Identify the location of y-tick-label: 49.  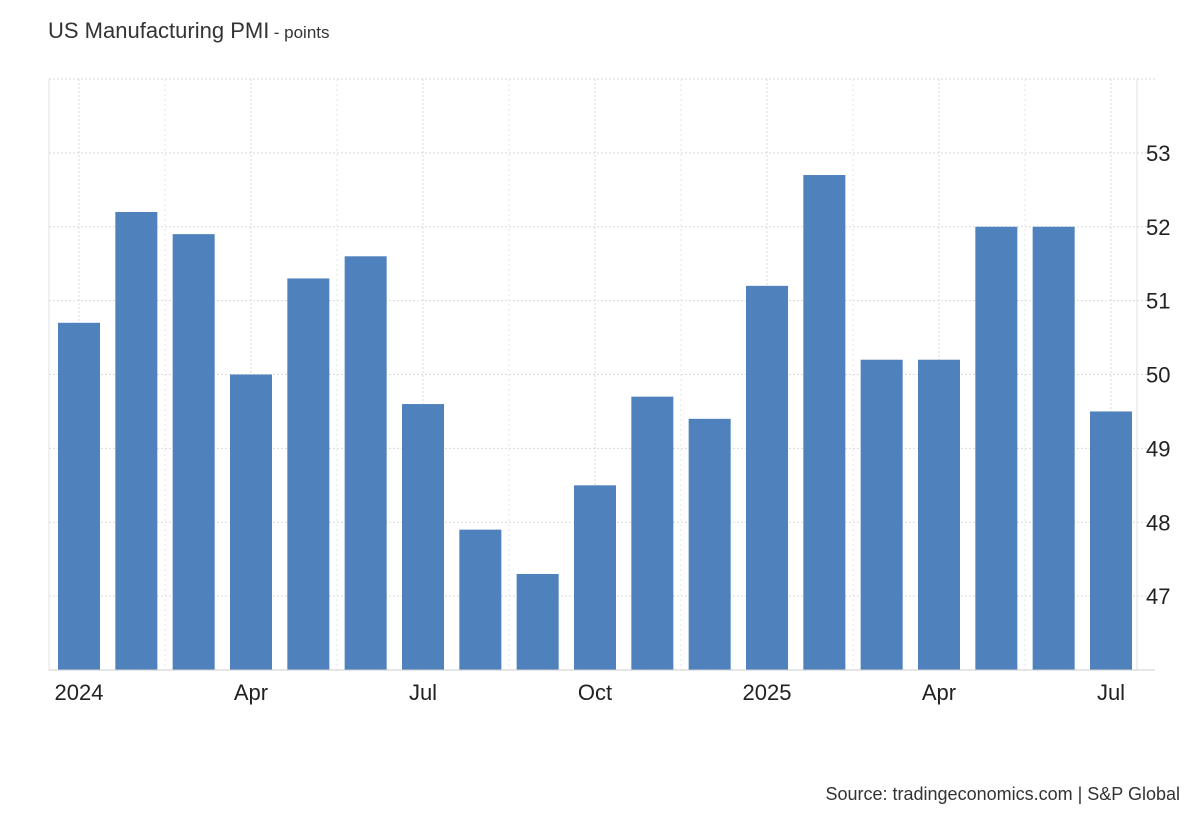
(1158, 448).